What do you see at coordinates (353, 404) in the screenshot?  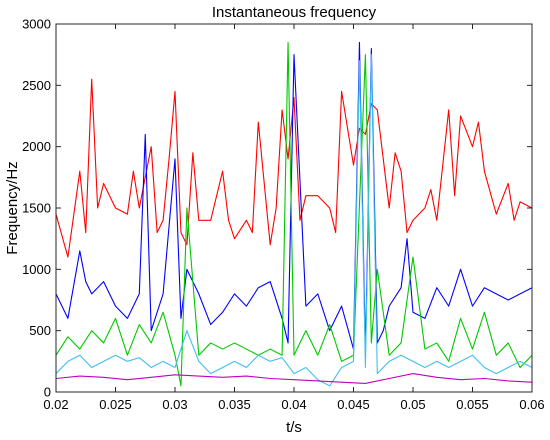 I see `x-tick-label: 0.045` at bounding box center [353, 404].